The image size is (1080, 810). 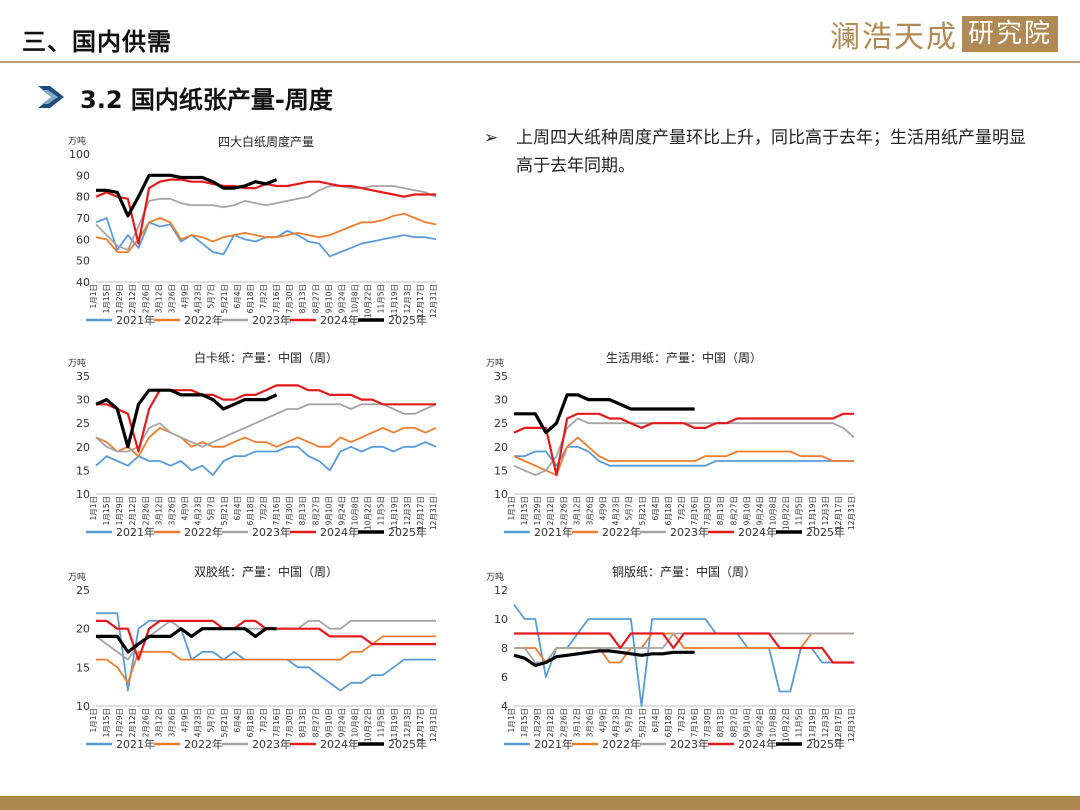 What do you see at coordinates (266, 357) in the screenshot?
I see `chart-title: 白卡纸：产量：中国（周）` at bounding box center [266, 357].